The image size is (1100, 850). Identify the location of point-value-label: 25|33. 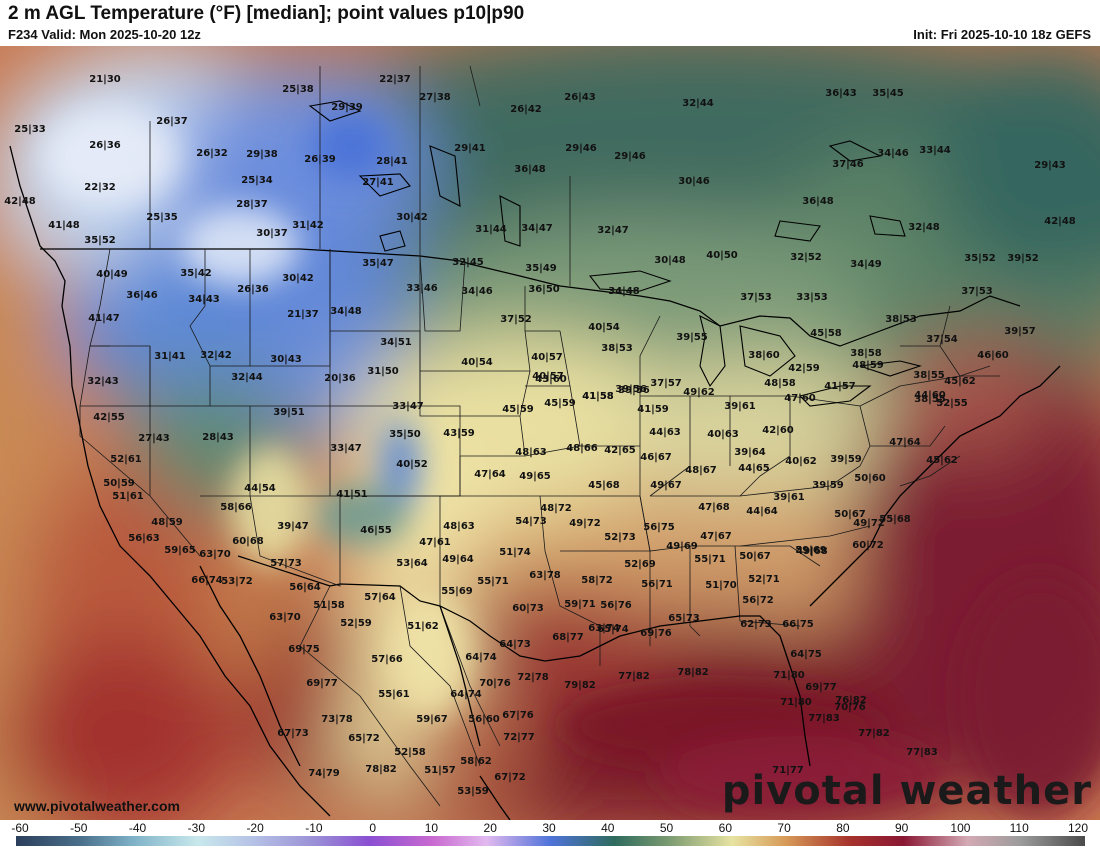
(30, 129).